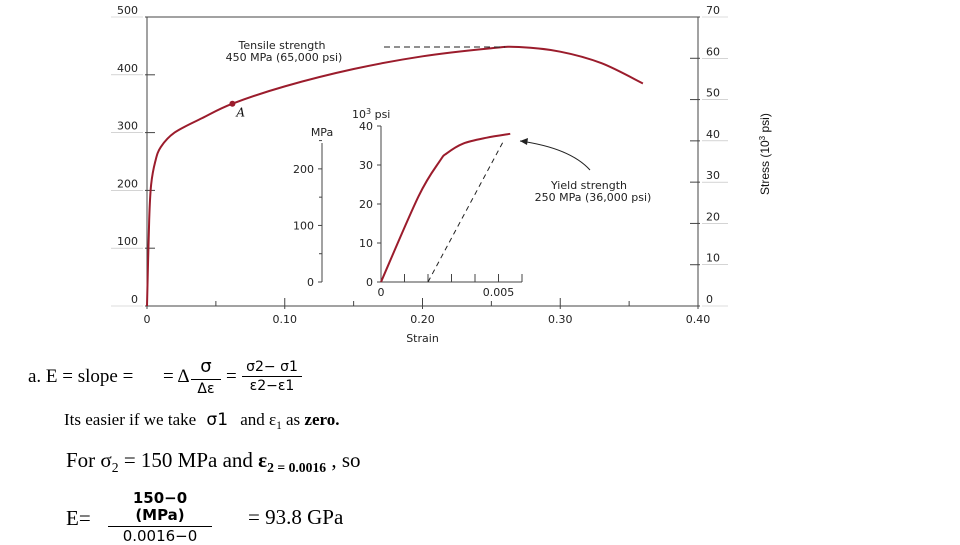 This screenshot has height=545, width=960. What do you see at coordinates (366, 243) in the screenshot?
I see `inset-ksi-tick-label: 10` at bounding box center [366, 243].